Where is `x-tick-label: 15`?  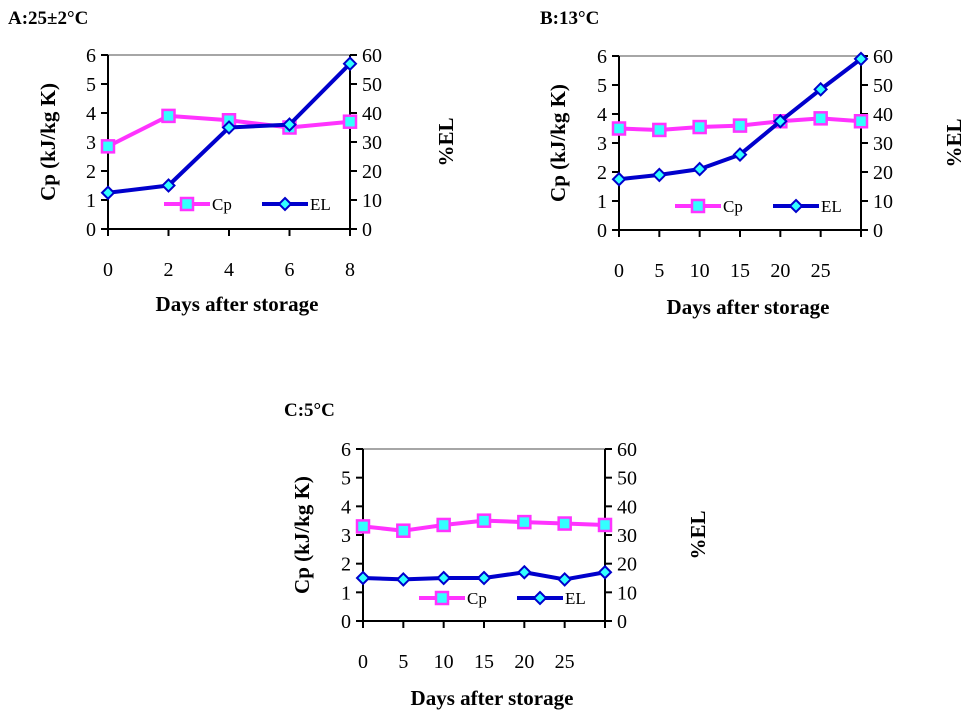
x-tick-label: 15 is located at coordinates (740, 271).